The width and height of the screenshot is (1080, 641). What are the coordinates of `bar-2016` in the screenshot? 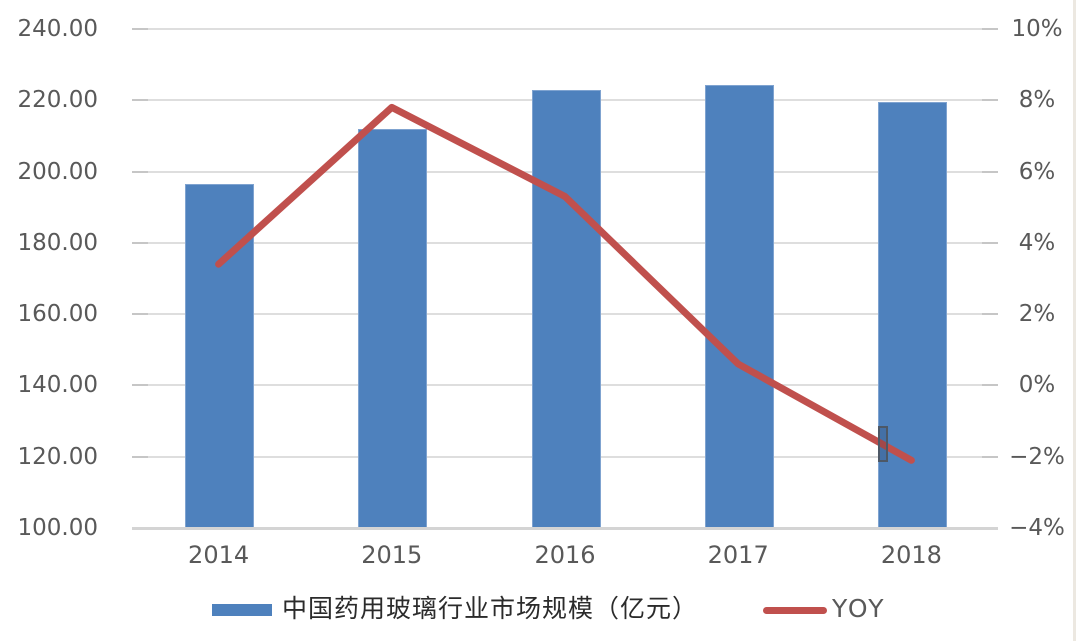 It's located at (566, 310).